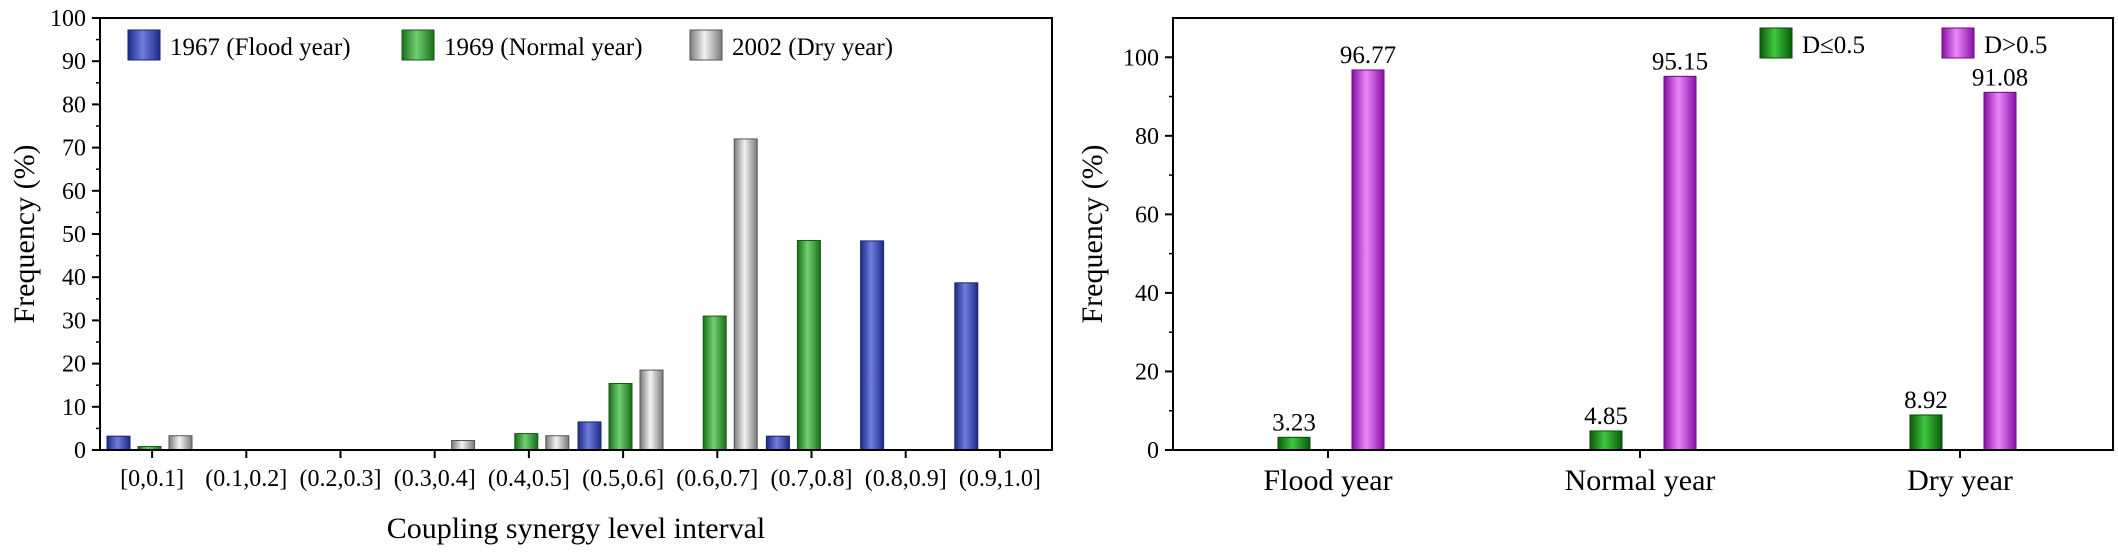 The width and height of the screenshot is (2118, 560). Describe the element at coordinates (529, 479) in the screenshot. I see `left-x-tick-label: (0.4,0.5]` at that location.